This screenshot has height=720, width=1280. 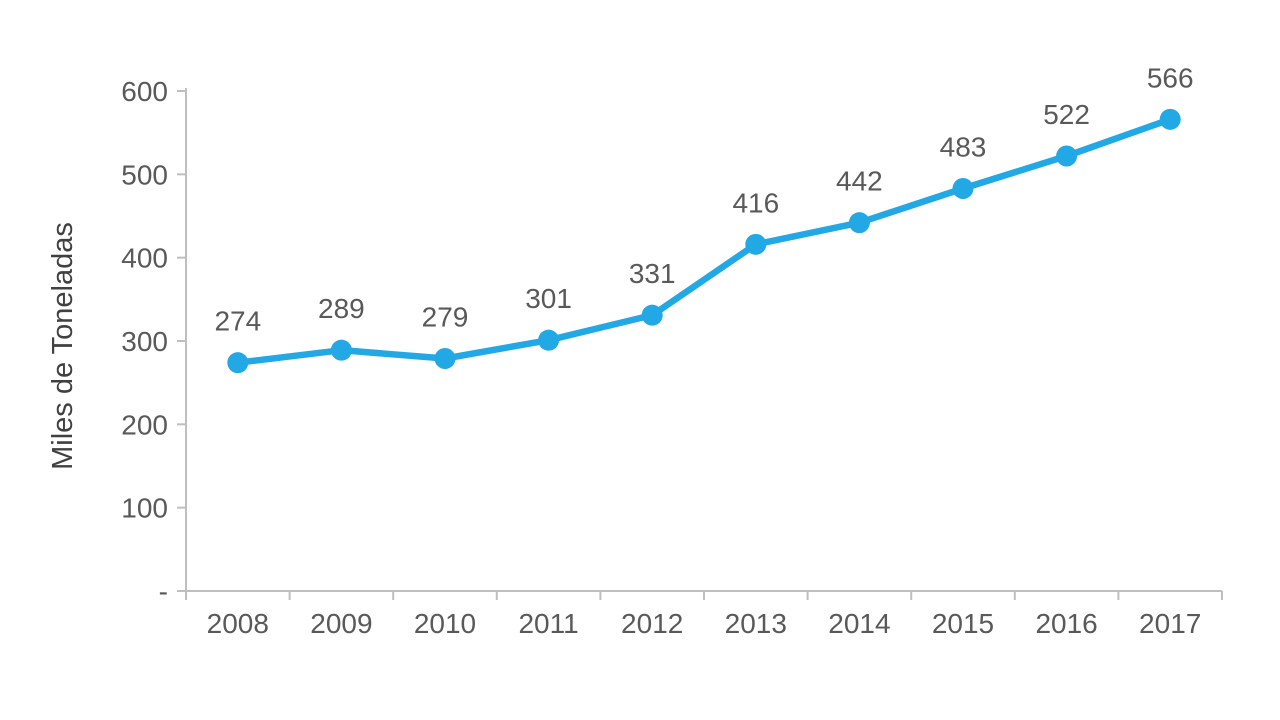 I want to click on y-tick-label: 200, so click(x=144, y=424).